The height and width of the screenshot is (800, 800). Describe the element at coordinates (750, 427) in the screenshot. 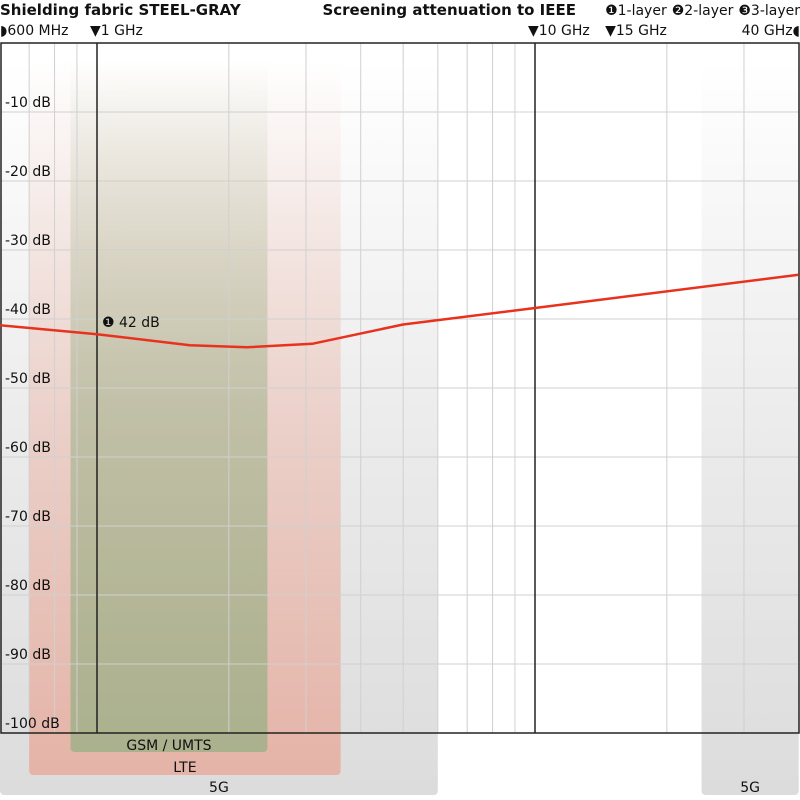

I see `band-5g` at that location.